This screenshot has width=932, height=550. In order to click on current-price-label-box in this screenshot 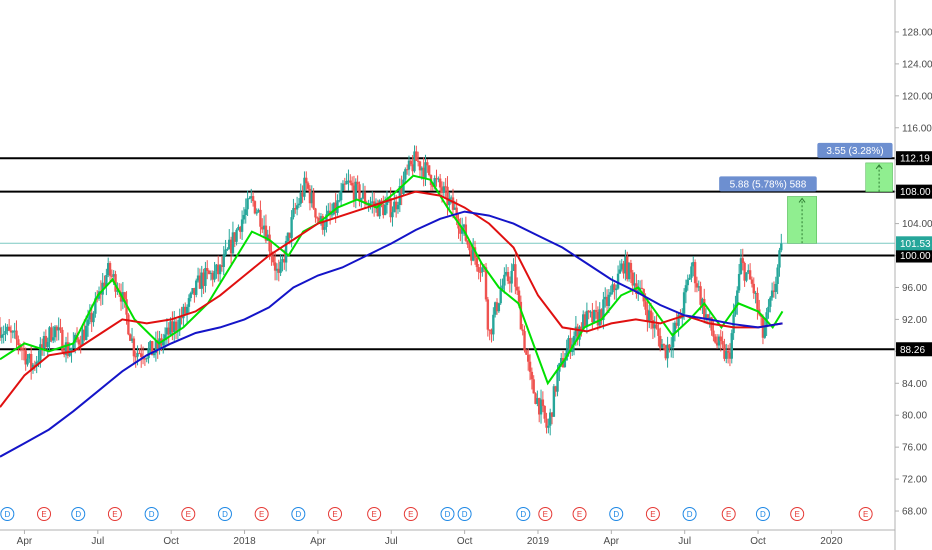, I will do `click(914, 243)`.